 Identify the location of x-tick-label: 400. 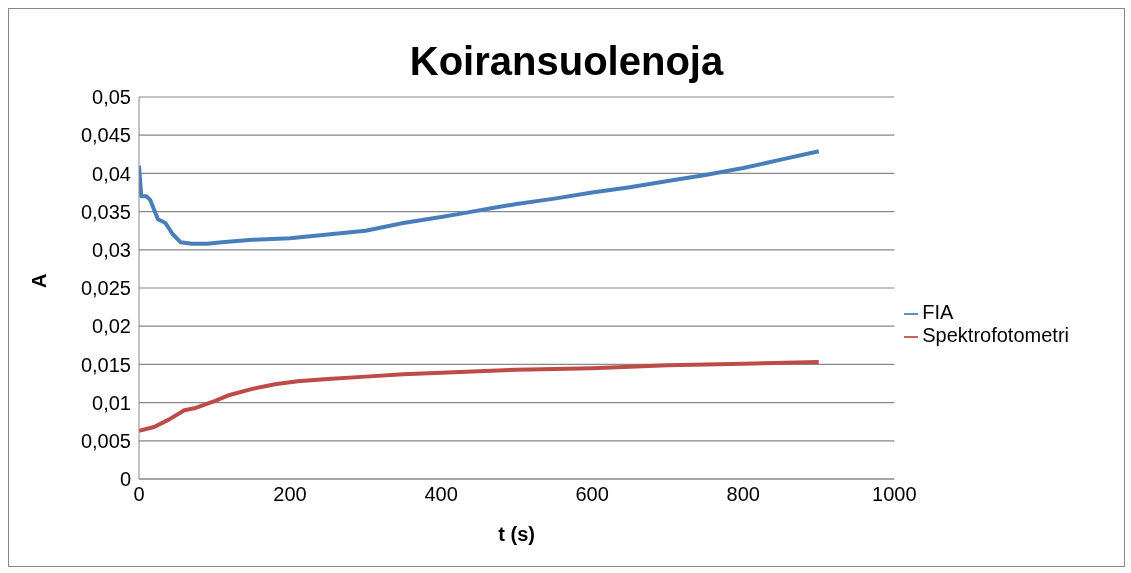
(441, 494).